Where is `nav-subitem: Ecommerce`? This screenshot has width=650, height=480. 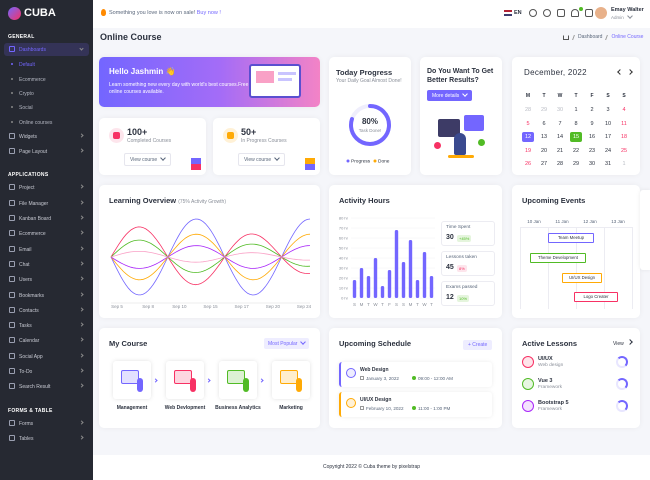
nav-subitem: Ecommerce is located at coordinates (32, 79).